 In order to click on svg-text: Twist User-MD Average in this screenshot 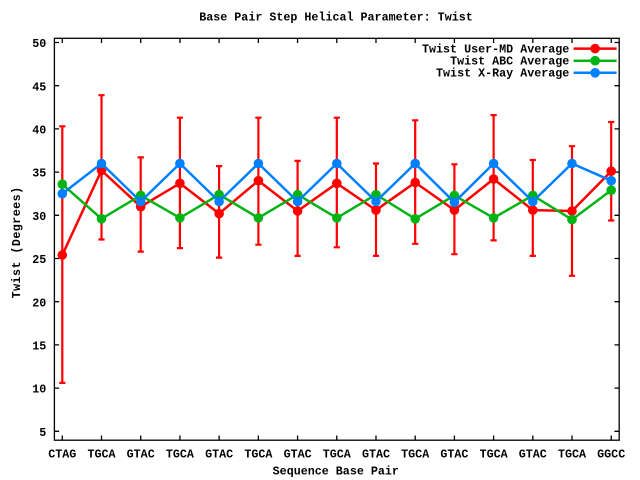, I will do `click(495, 49)`.